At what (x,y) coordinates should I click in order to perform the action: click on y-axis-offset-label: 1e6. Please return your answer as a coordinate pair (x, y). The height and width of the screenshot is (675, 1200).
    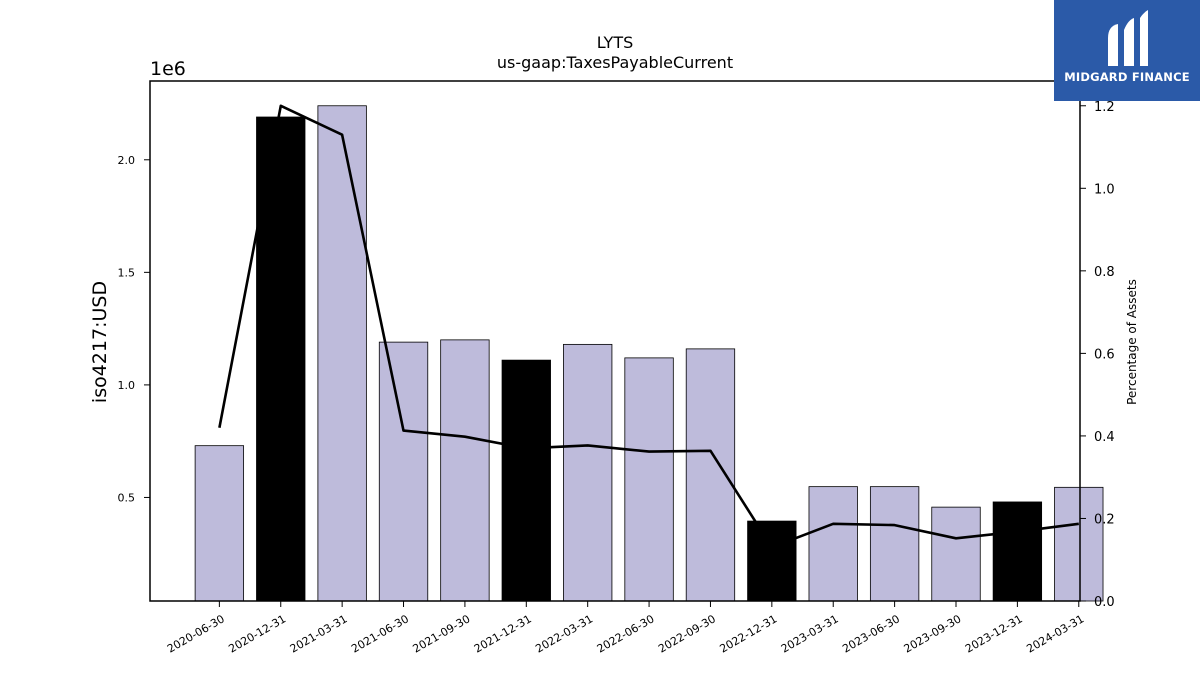
    Looking at the image, I should click on (168, 69).